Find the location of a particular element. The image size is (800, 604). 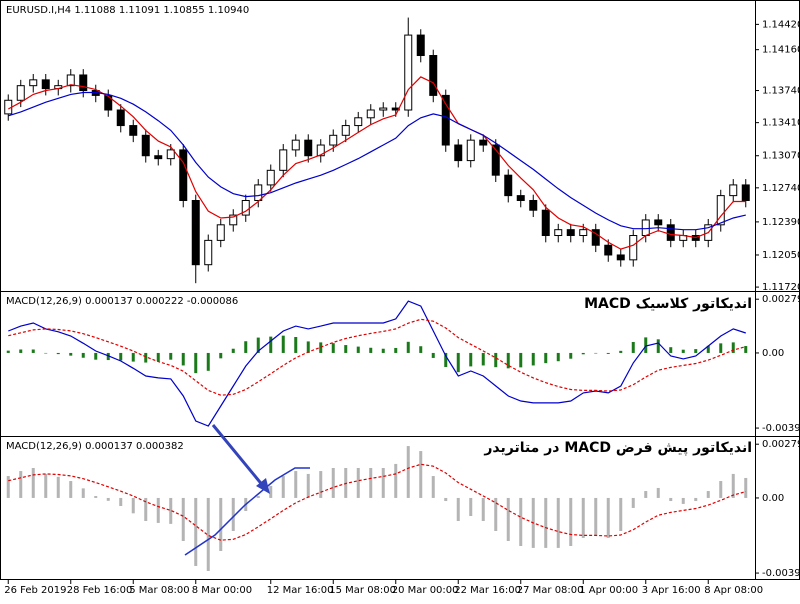

pane-header: MACD(12,26,9) 0.000137 0.000382 is located at coordinates (95, 446).